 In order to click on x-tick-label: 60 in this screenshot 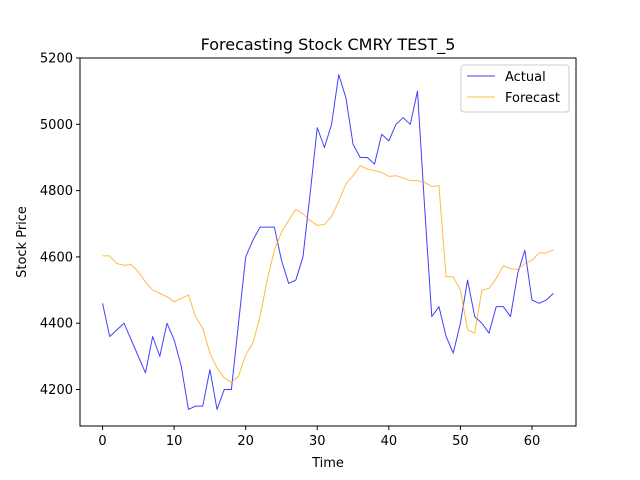, I will do `click(532, 441)`.